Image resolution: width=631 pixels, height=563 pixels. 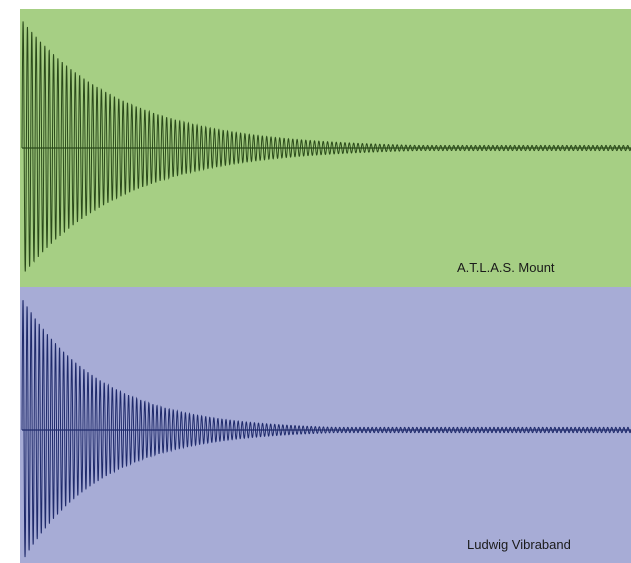 I want to click on ludwig-vibraband-label: Ludwig Vibraband, so click(x=519, y=544).